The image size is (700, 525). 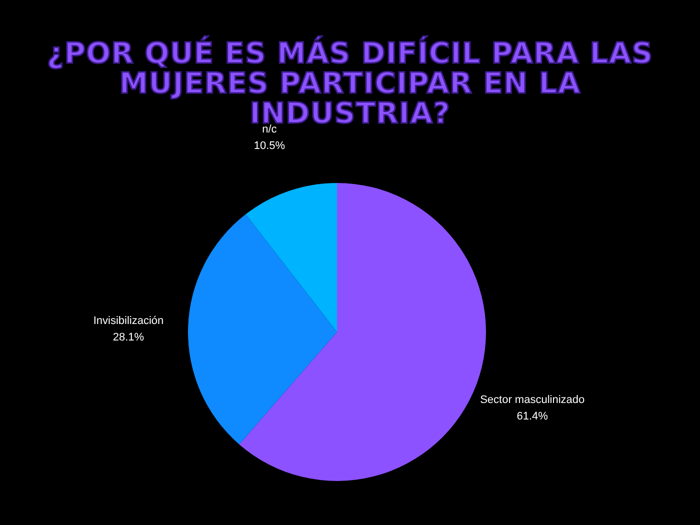 What do you see at coordinates (532, 416) in the screenshot?
I see `data-label: 61.4%` at bounding box center [532, 416].